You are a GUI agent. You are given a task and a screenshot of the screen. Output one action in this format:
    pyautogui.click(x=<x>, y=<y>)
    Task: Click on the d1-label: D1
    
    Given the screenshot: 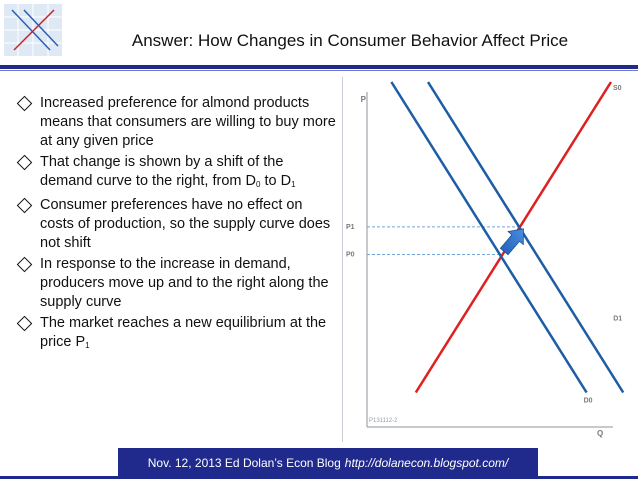 What is the action you would take?
    pyautogui.click(x=617, y=319)
    